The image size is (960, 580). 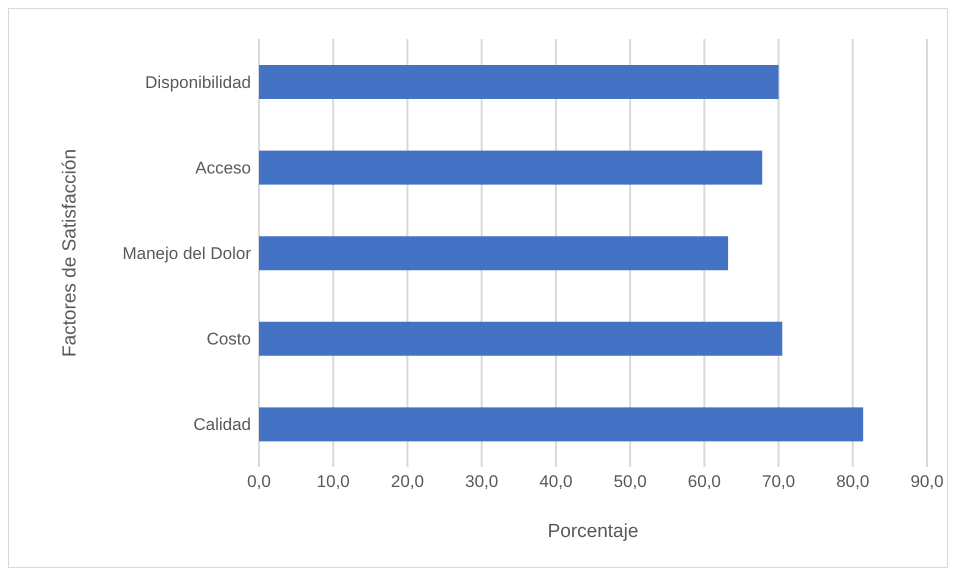 What do you see at coordinates (481, 482) in the screenshot?
I see `x-tick-label: 30,0` at bounding box center [481, 482].